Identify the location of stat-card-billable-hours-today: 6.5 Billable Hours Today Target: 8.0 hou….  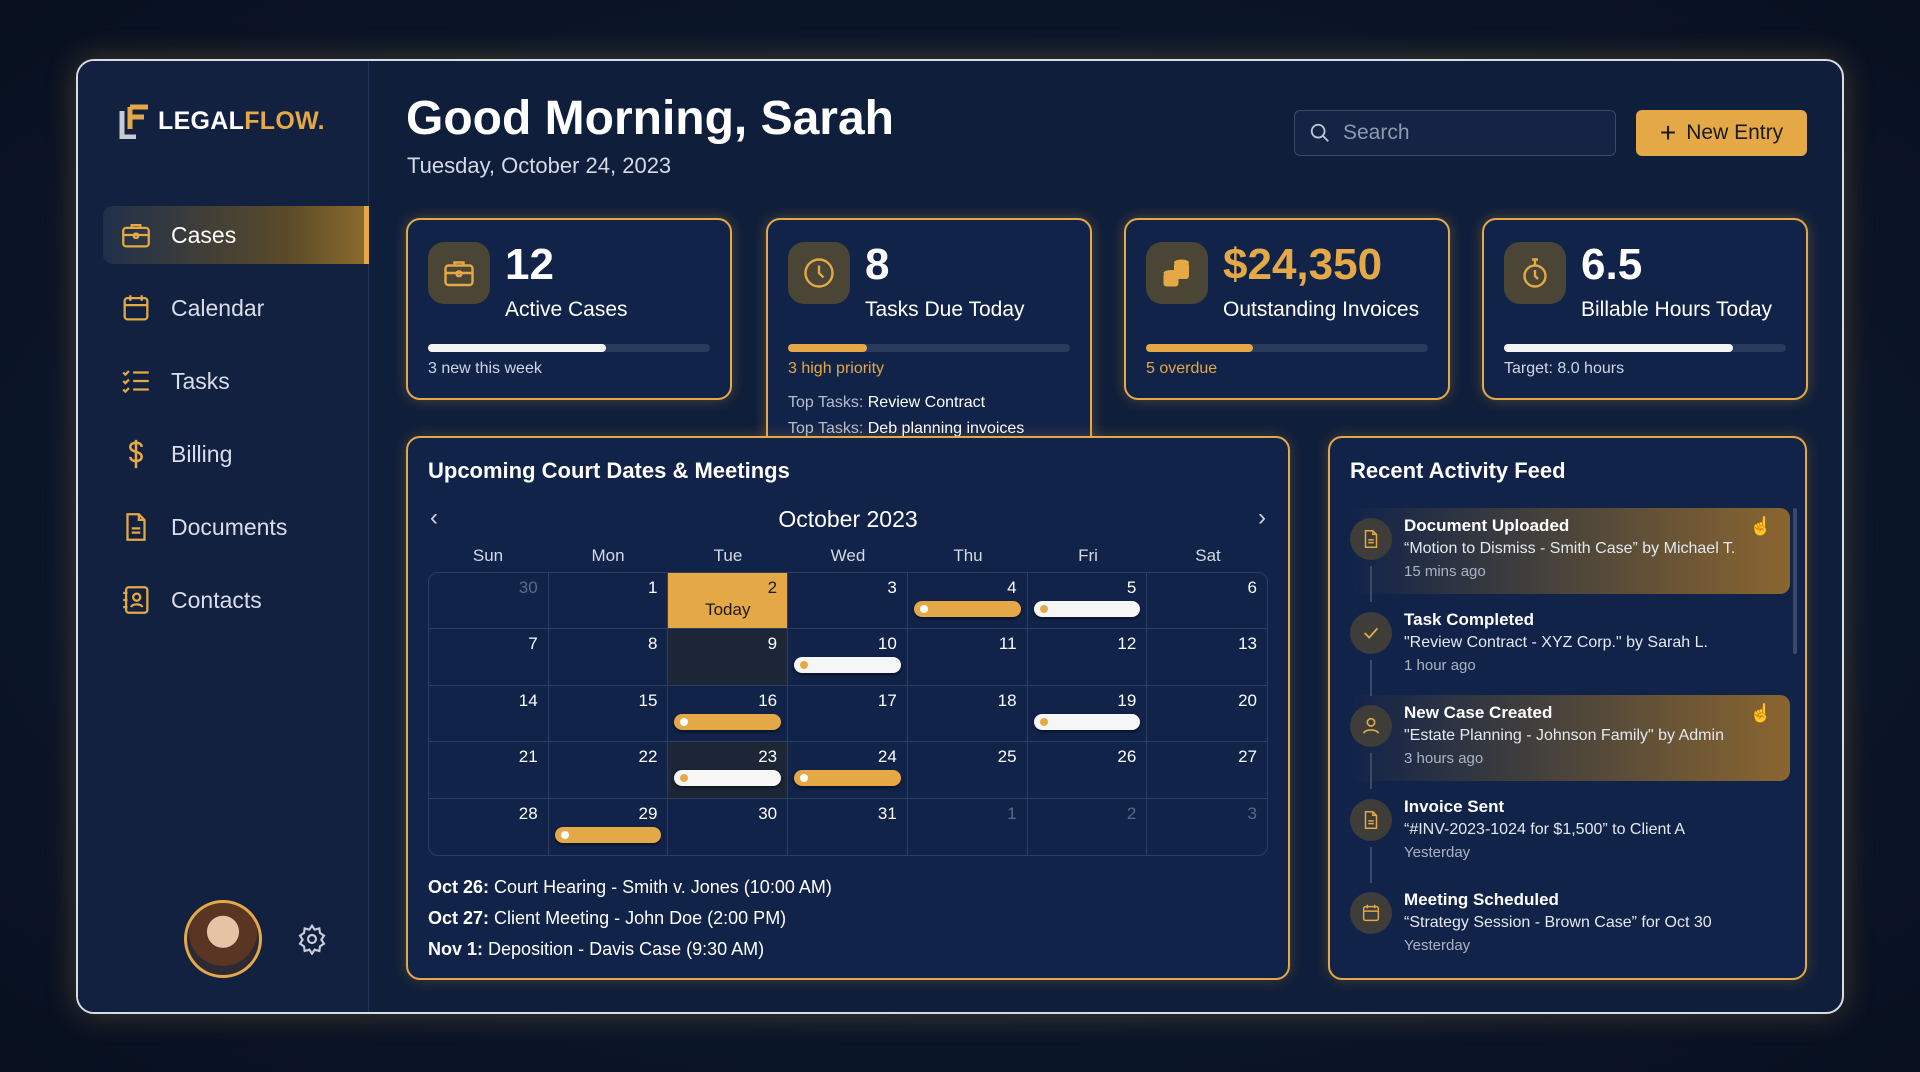
(1645, 309).